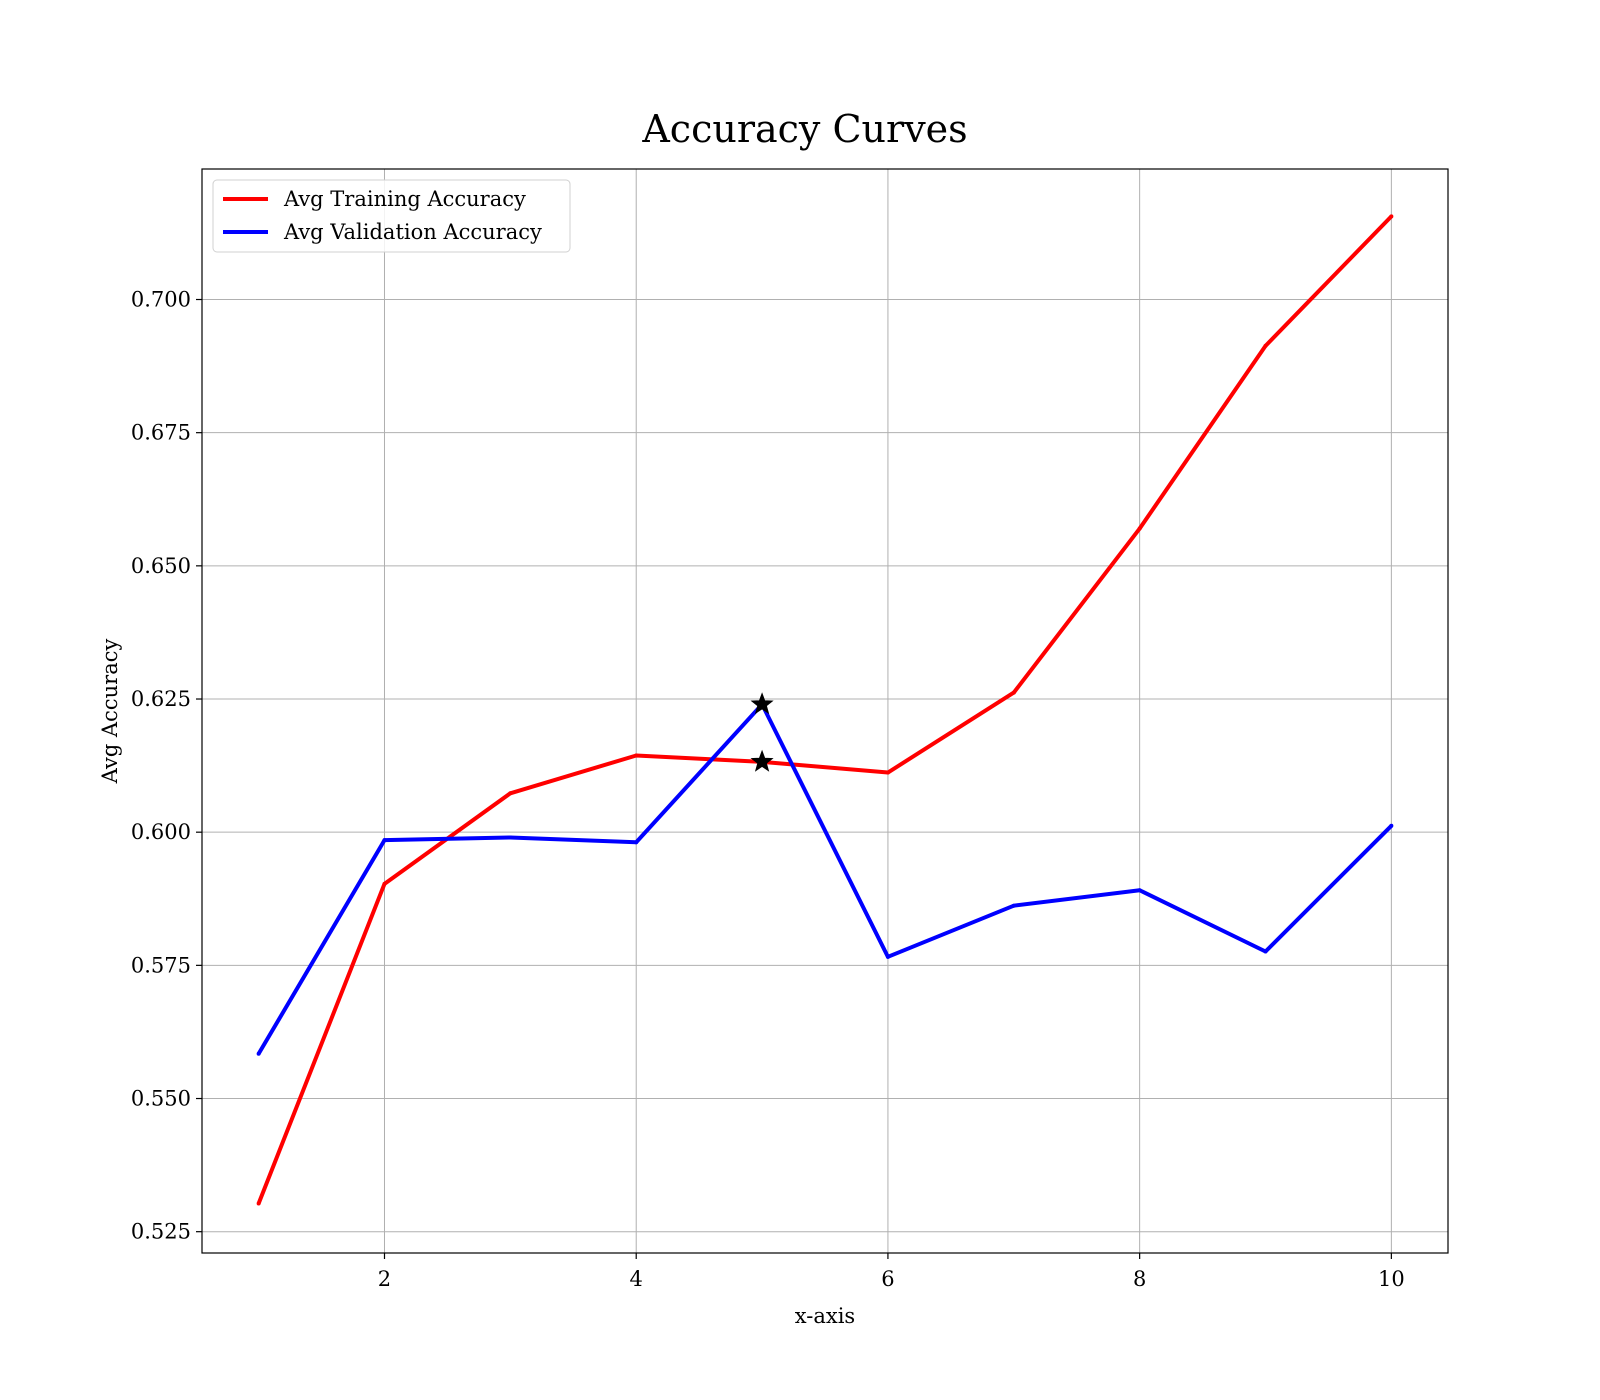  Describe the element at coordinates (762, 732) in the screenshot. I see `marker-layer` at that location.